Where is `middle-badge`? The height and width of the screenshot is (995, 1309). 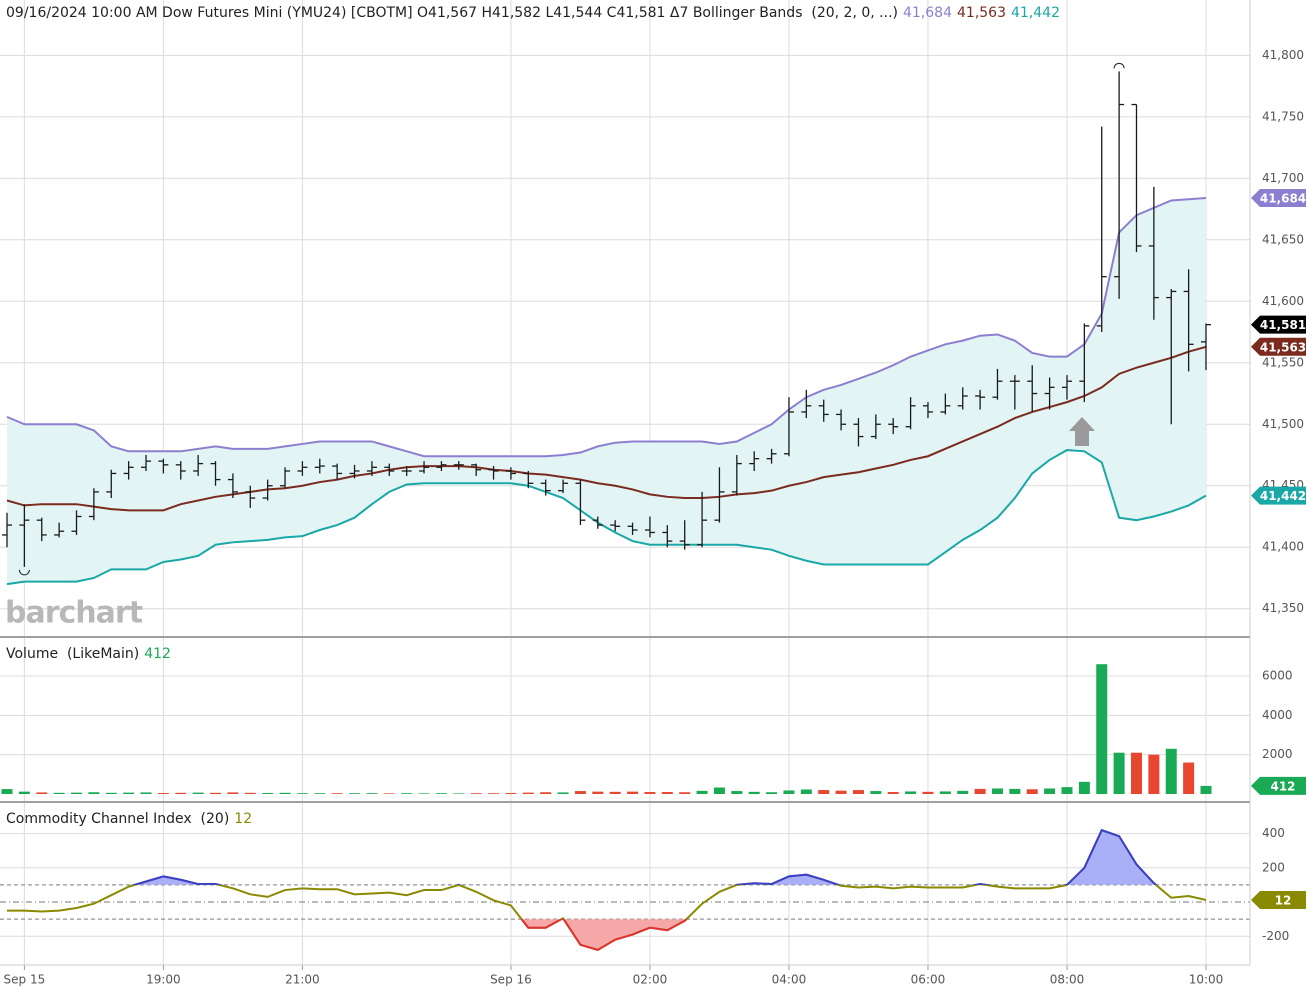
middle-badge is located at coordinates (1278, 346).